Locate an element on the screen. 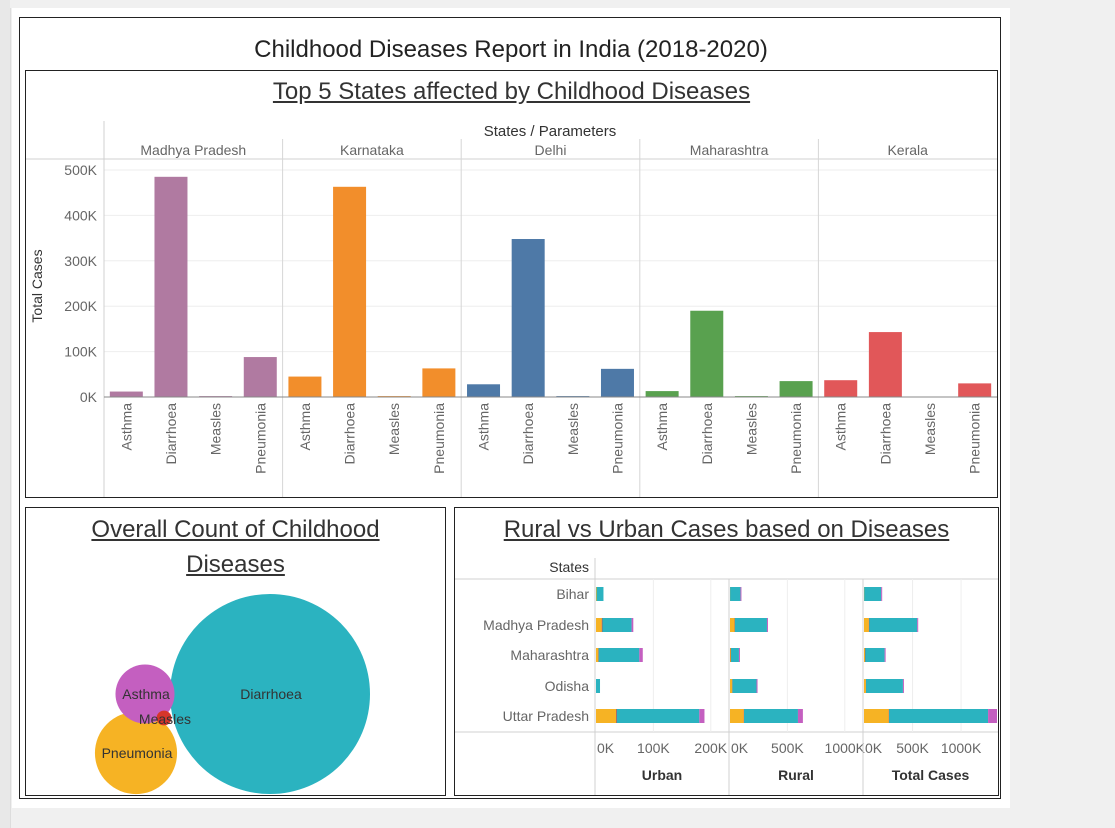 This screenshot has height=828, width=1115. bar-urban-uttar-pradesh-asthma is located at coordinates (702, 716).